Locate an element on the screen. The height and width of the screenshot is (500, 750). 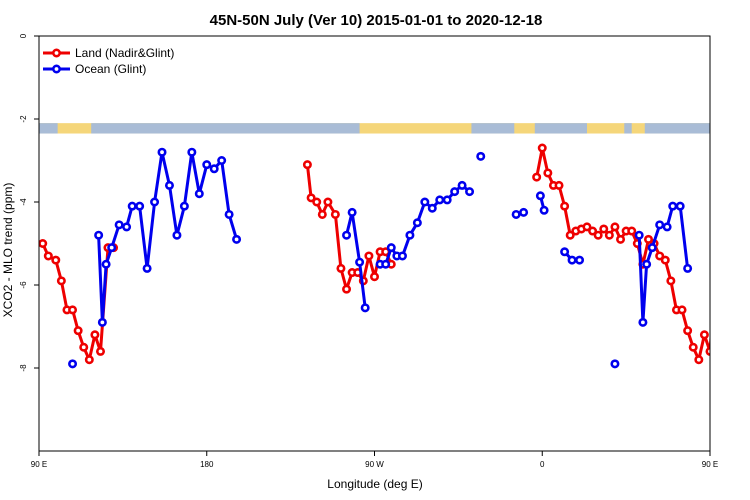
legend-label: Land (Nadir&Glint) is located at coordinates (124, 53).